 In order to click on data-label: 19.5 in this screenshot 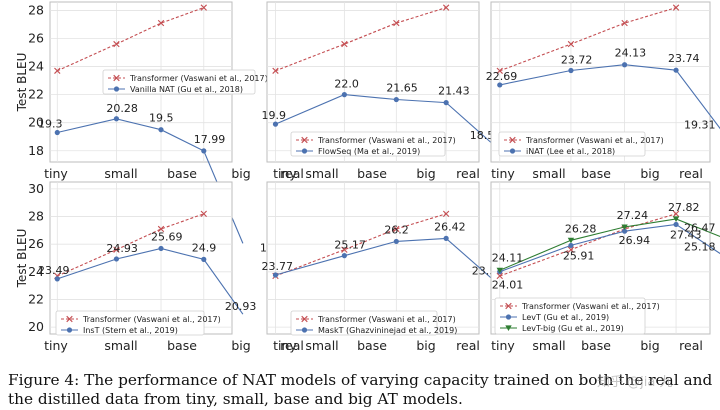, I will do `click(161, 118)`.